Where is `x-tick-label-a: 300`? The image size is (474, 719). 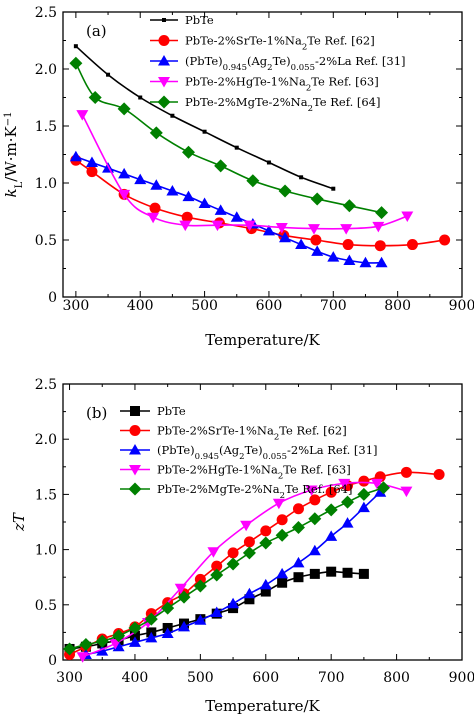 x-tick-label-a: 300 is located at coordinates (76, 306).